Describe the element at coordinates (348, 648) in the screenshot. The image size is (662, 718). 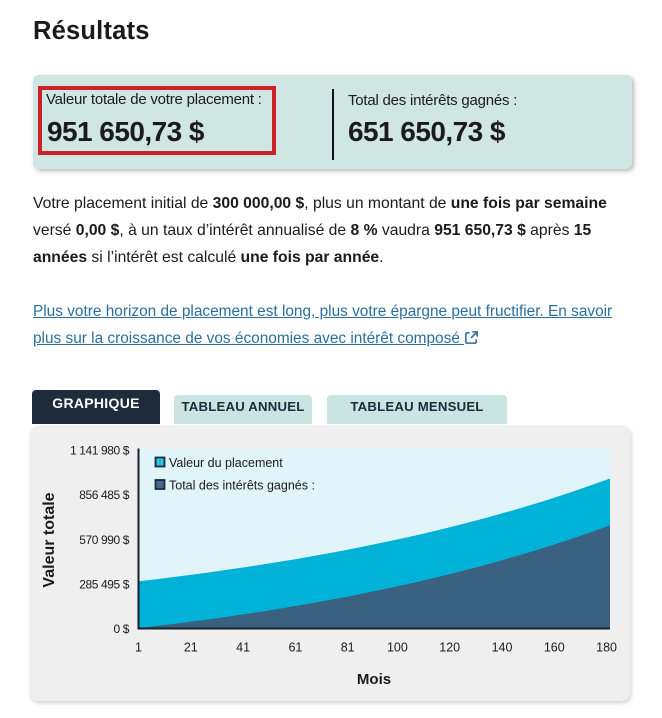
I see `svg-text: 81` at that location.